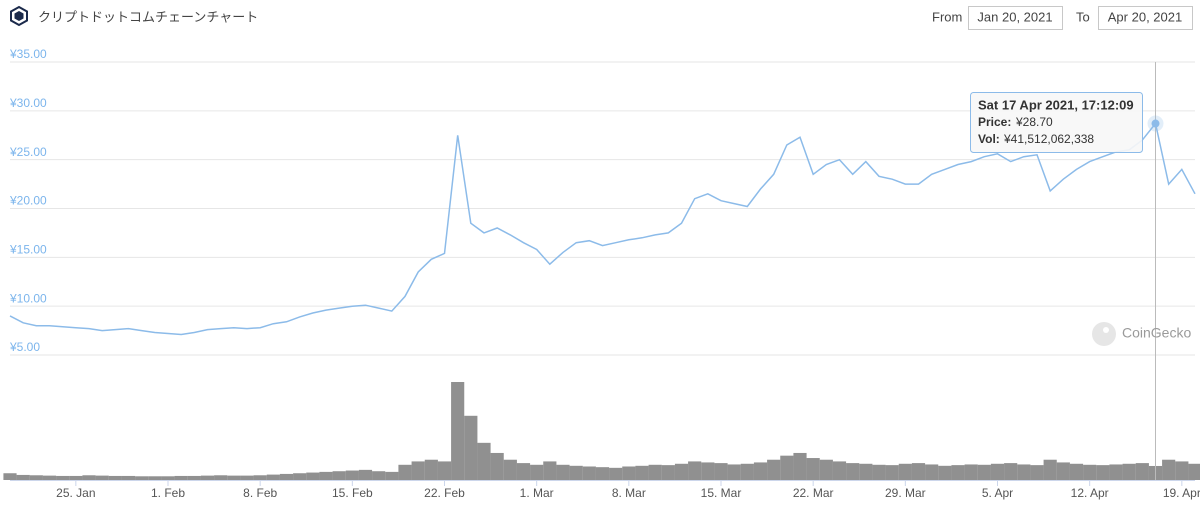 This screenshot has width=1200, height=513. Describe the element at coordinates (537, 493) in the screenshot. I see `x-tick-label: 1. Mar` at that location.